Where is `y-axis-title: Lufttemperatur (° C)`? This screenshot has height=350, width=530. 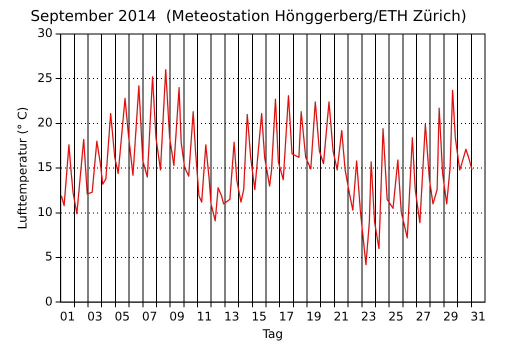
y-axis-title: Lufttemperatur (° C) is located at coordinates (22, 168).